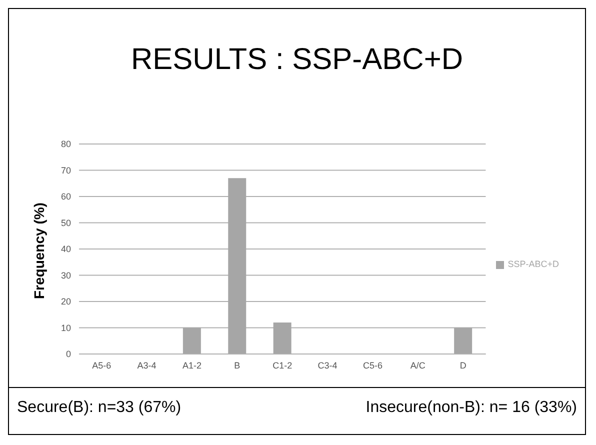  Describe the element at coordinates (297, 60) in the screenshot. I see `chart-title: RESULTS : SSP-ABC+D` at that location.